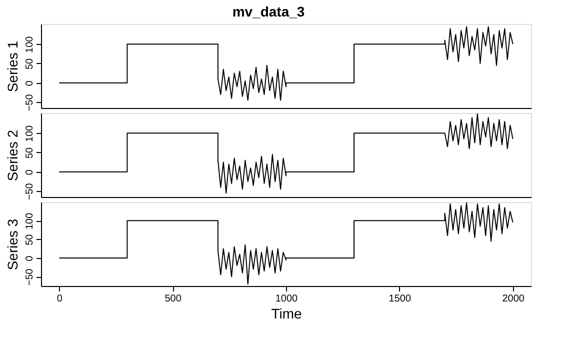  What do you see at coordinates (513, 299) in the screenshot?
I see `x-tick-label: 2000` at bounding box center [513, 299].